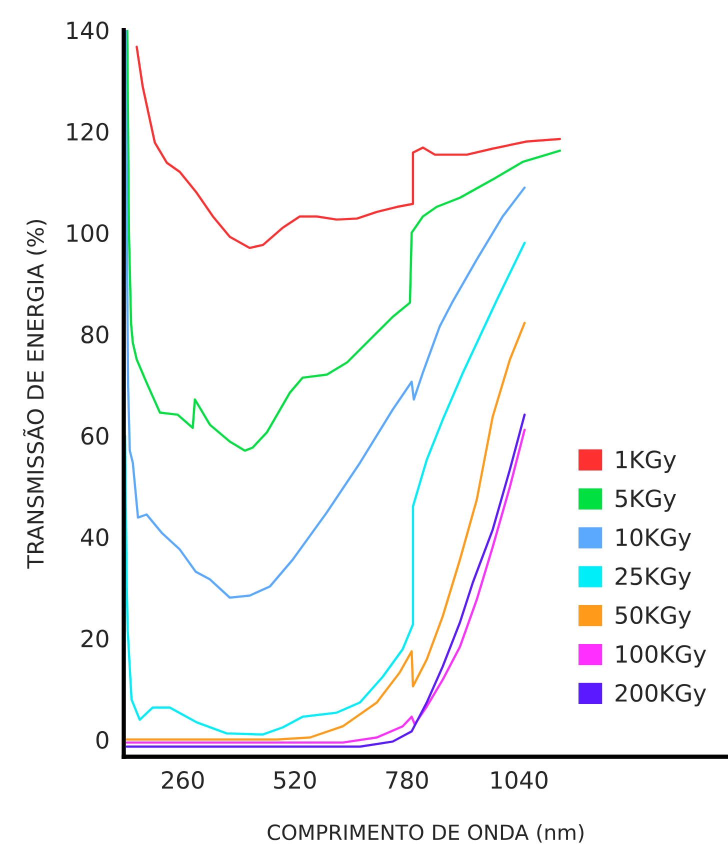 The width and height of the screenshot is (728, 858). Describe the element at coordinates (87, 131) in the screenshot. I see `y-tick-label: 120` at that location.